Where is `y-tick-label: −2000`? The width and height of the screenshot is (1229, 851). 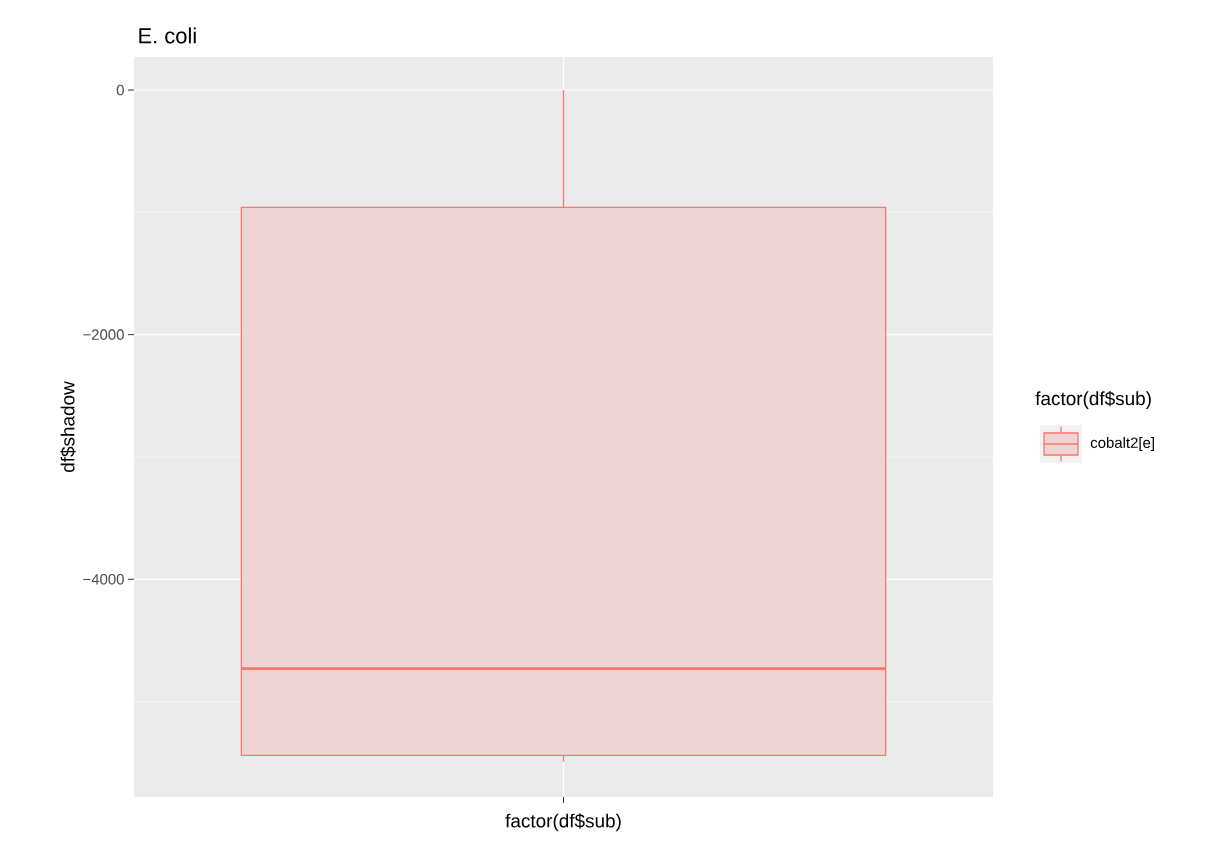 y-tick-label: −2000 is located at coordinates (103, 334).